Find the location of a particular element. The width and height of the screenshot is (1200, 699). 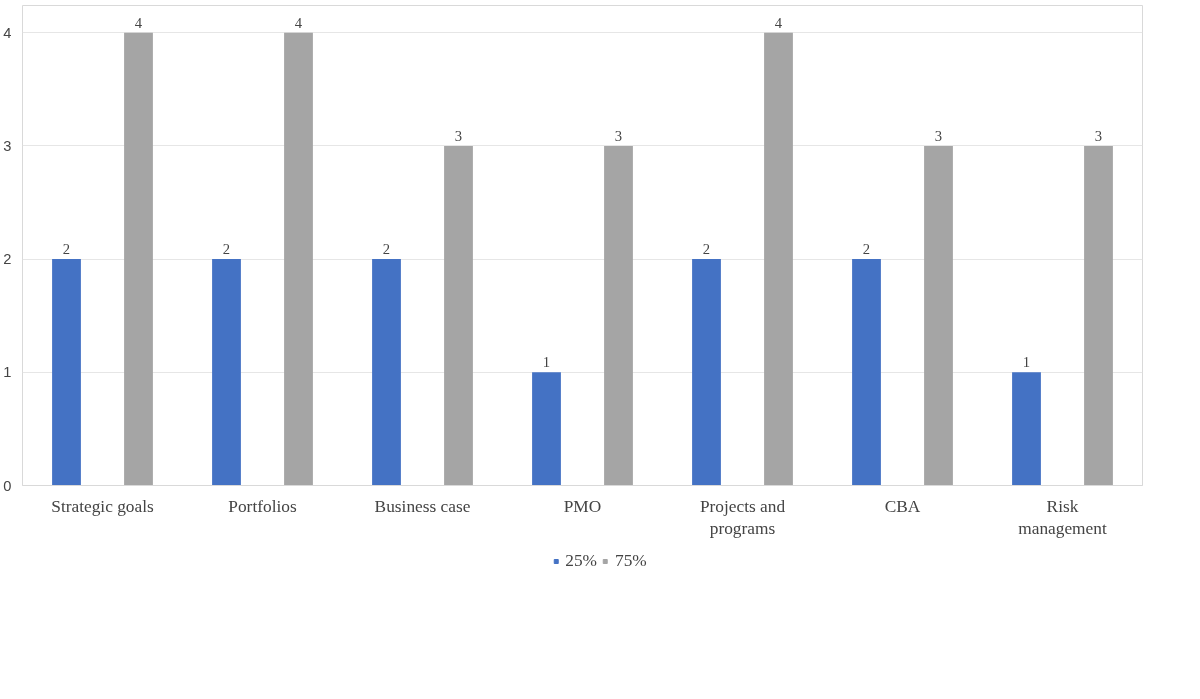

y-tick-label: 4 is located at coordinates (7, 32).